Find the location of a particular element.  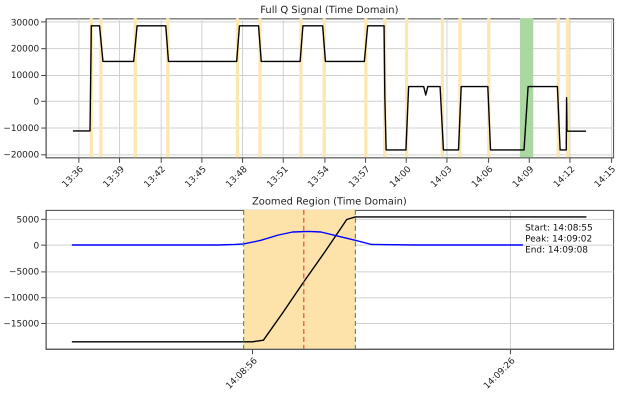

y-tick-label: 20000 is located at coordinates (25, 49).